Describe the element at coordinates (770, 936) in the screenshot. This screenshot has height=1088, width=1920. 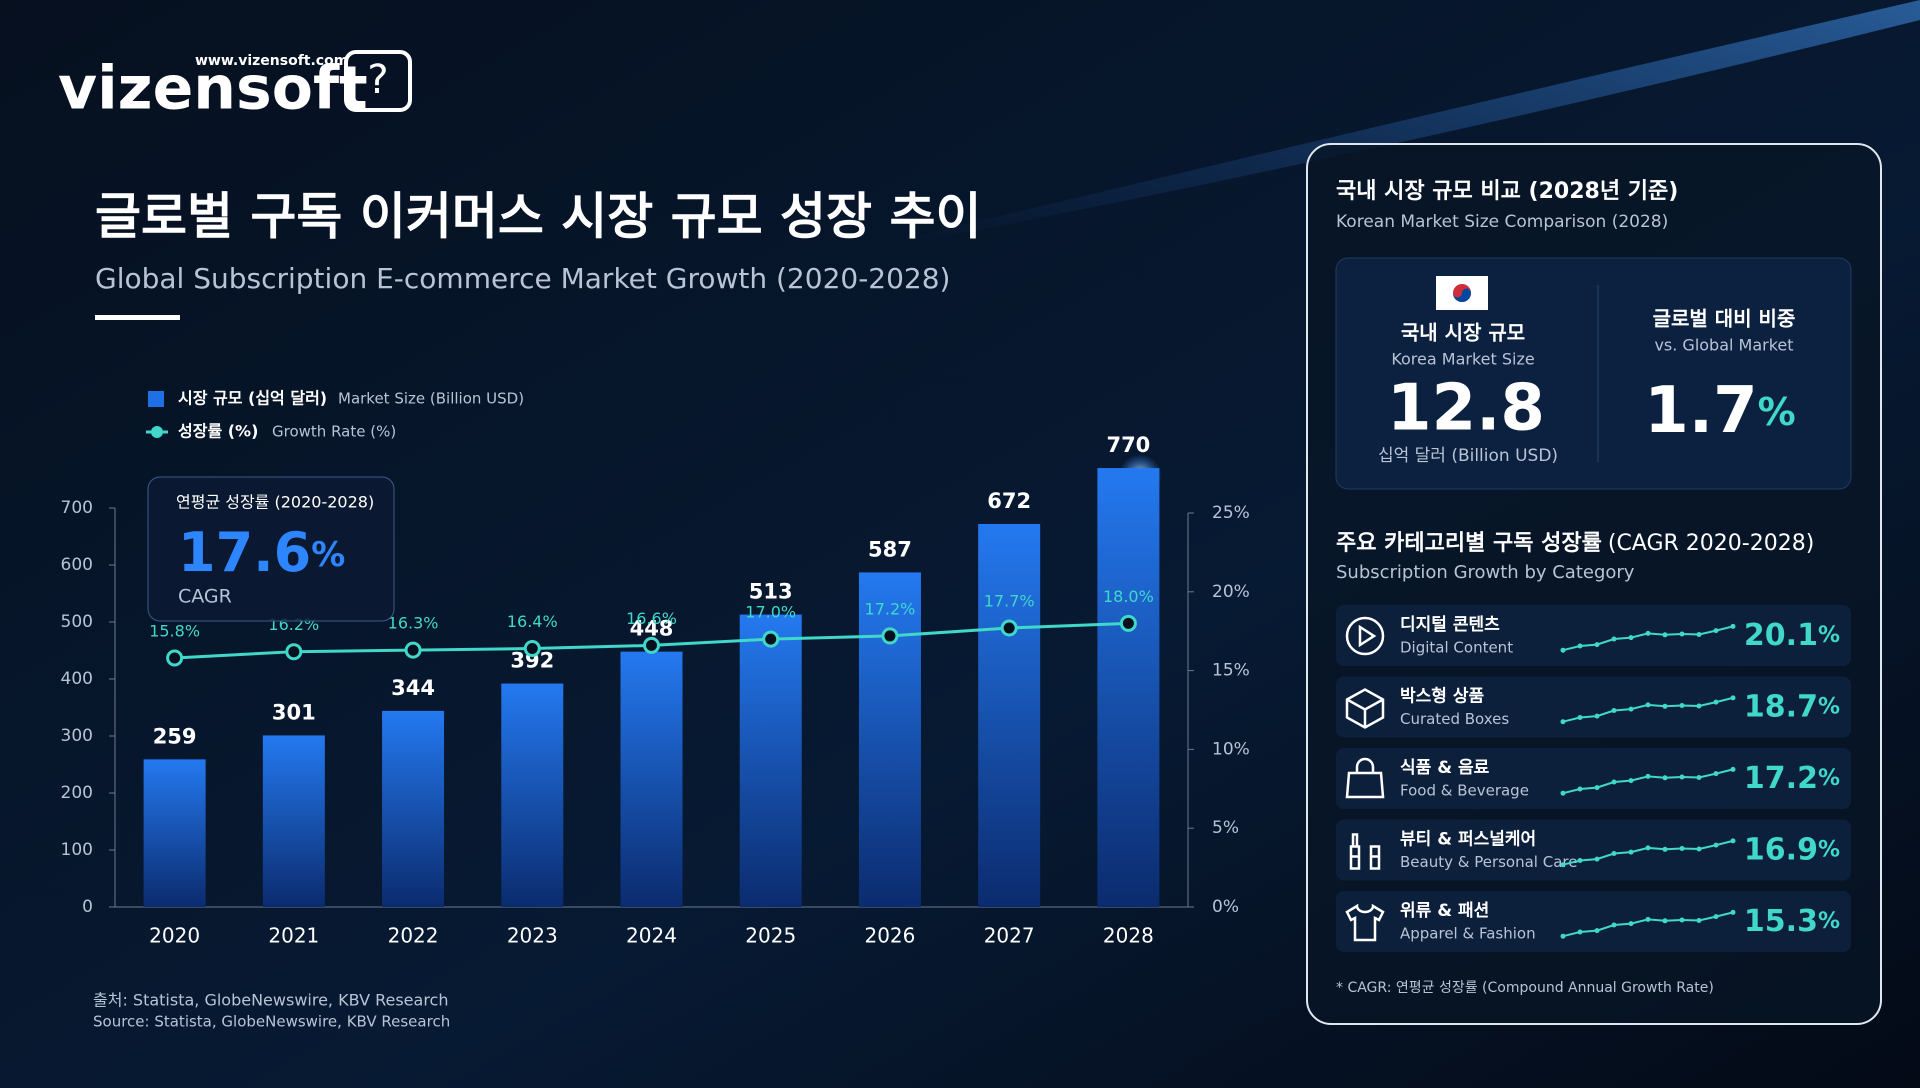
I see `x-tick-label: 2025` at that location.